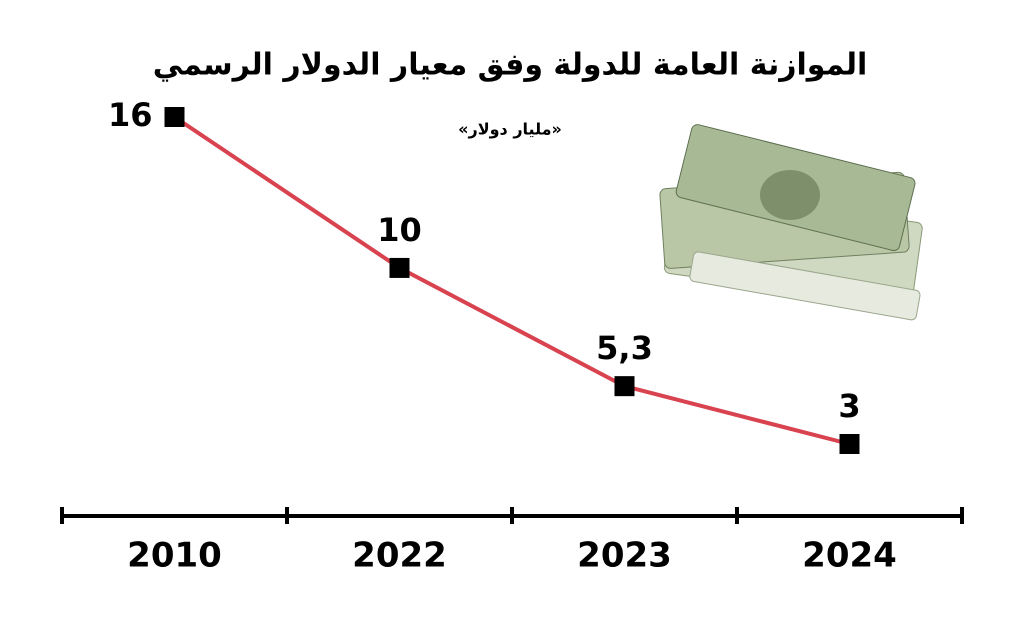 The width and height of the screenshot is (1024, 618). Describe the element at coordinates (399, 556) in the screenshot. I see `x-tick-label: 2022` at that location.